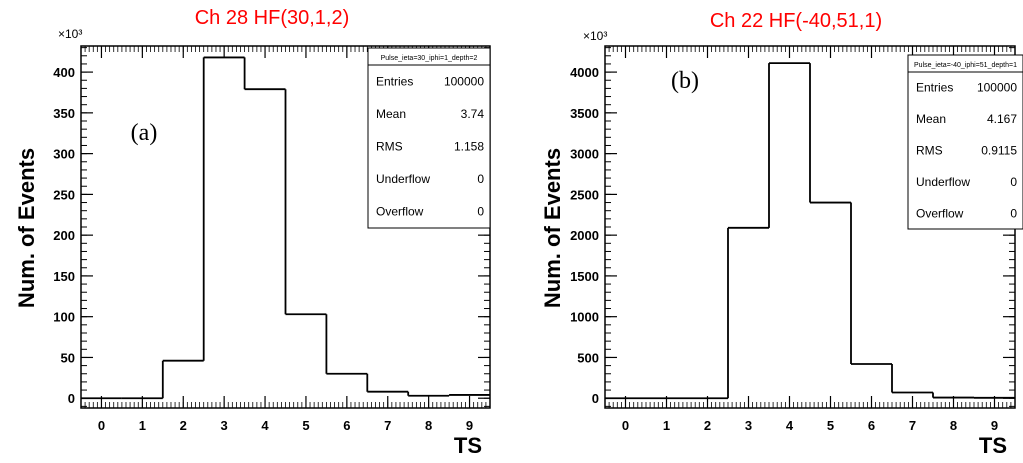 The height and width of the screenshot is (463, 1023). What do you see at coordinates (584, 317) in the screenshot?
I see `y-tick-label: 1000` at bounding box center [584, 317].